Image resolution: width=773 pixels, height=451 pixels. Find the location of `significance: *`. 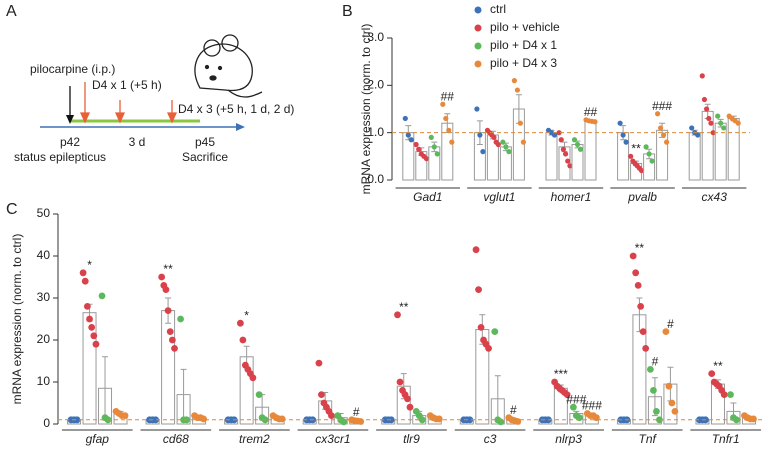

significance: * is located at coordinates (89, 265).